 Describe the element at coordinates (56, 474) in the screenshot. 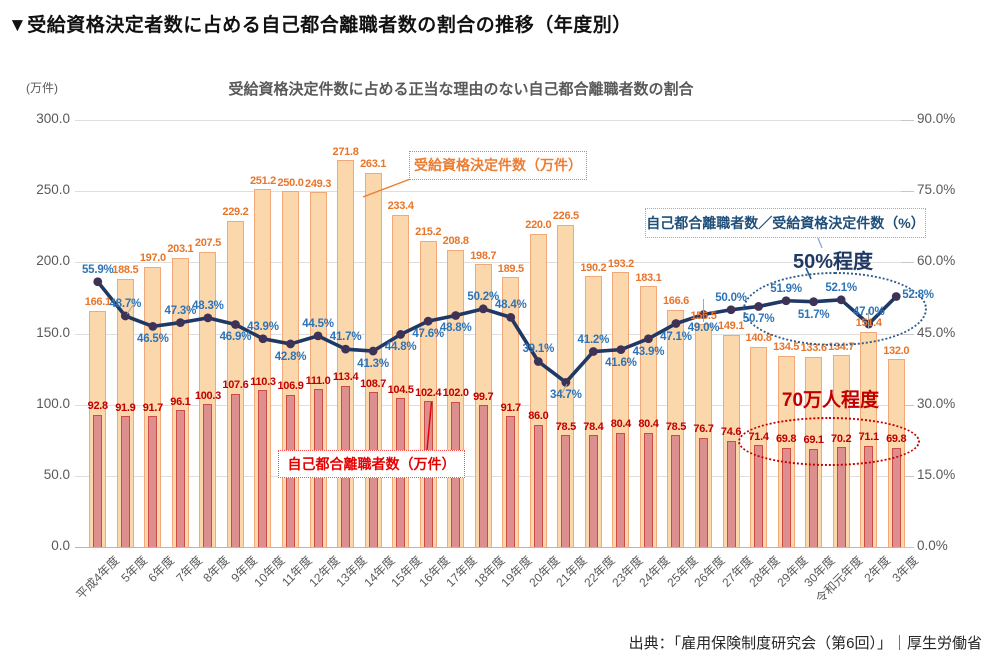

I see `left-axis-tick-label: 50.0` at that location.